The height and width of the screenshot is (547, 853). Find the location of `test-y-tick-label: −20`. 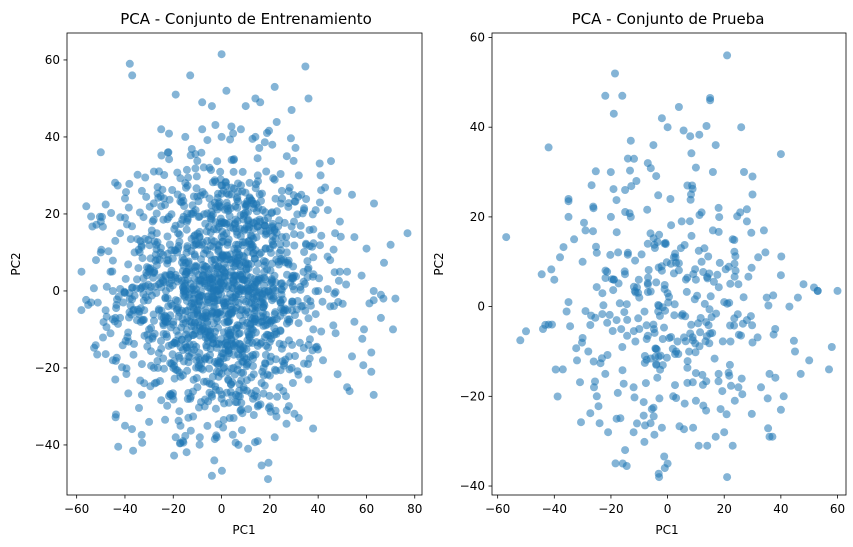

test-y-tick-label: −20 is located at coordinates (472, 396).